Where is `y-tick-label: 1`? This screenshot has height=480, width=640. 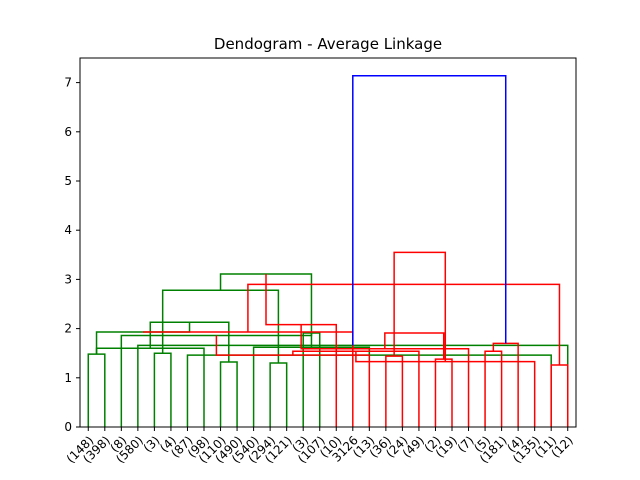
y-tick-label: 1 is located at coordinates (68, 378).